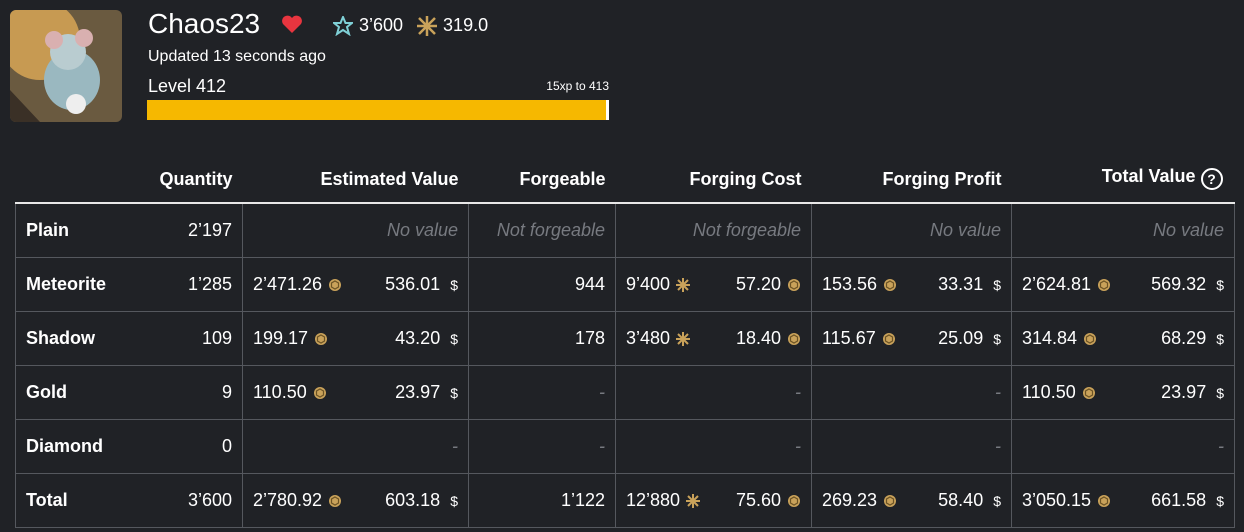 This screenshot has width=1244, height=532. I want to click on value-group: 43.20 $, so click(426, 338).